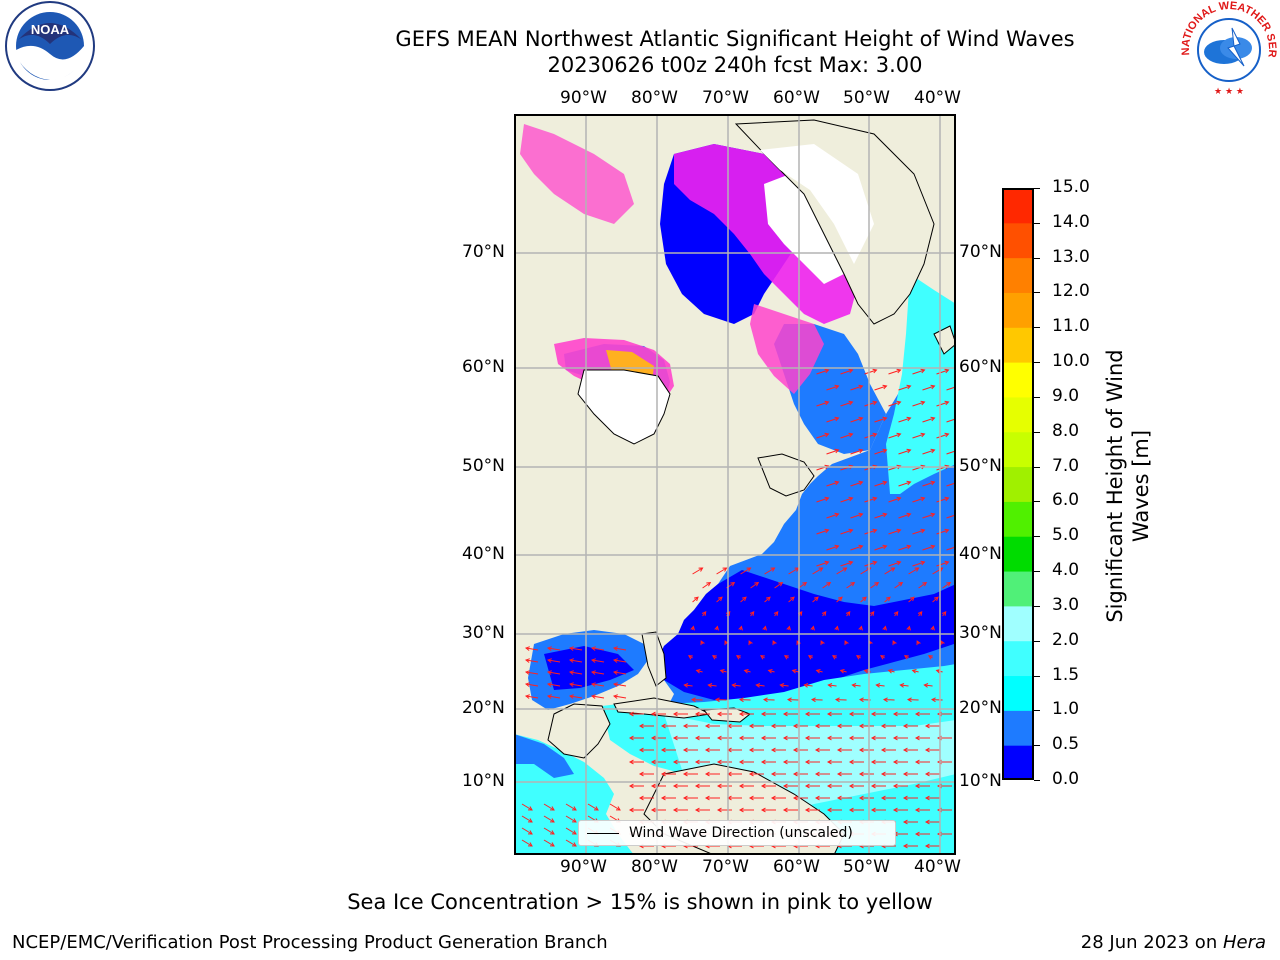 This screenshot has width=1280, height=960. I want to click on colorbar-frame, so click(1018, 484).